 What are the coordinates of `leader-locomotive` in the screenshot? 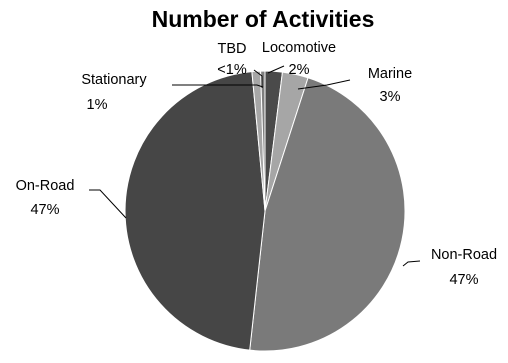 It's located at (276, 69).